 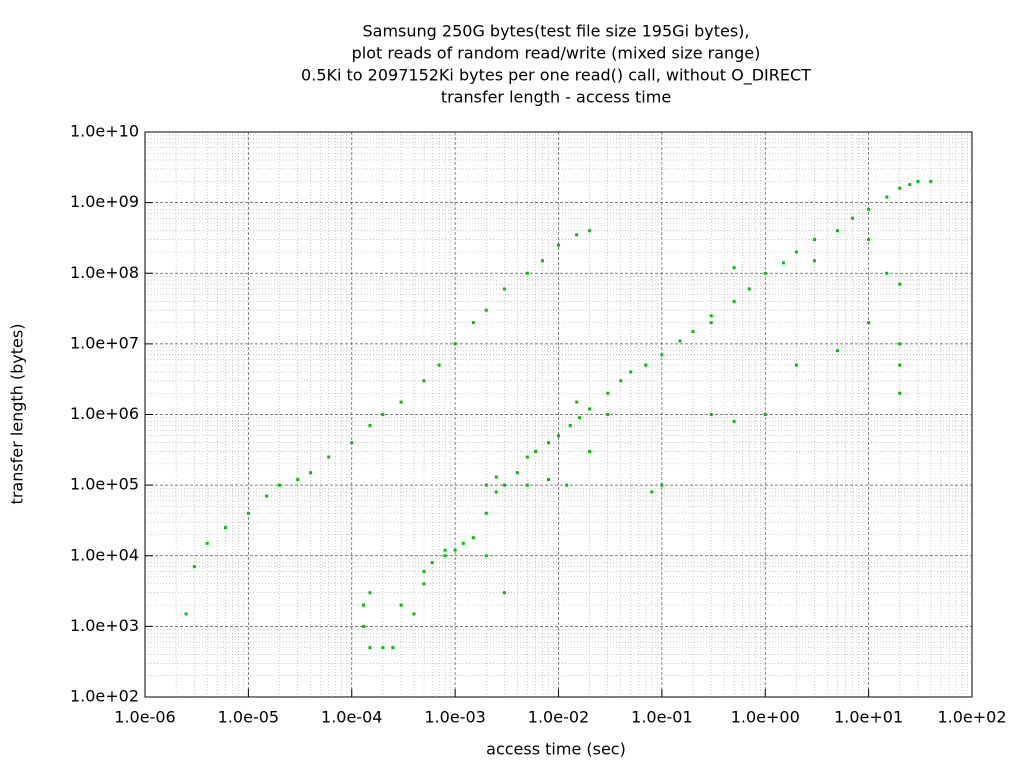 What do you see at coordinates (558, 717) in the screenshot?
I see `x-tick-label: 1.0e-02` at bounding box center [558, 717].